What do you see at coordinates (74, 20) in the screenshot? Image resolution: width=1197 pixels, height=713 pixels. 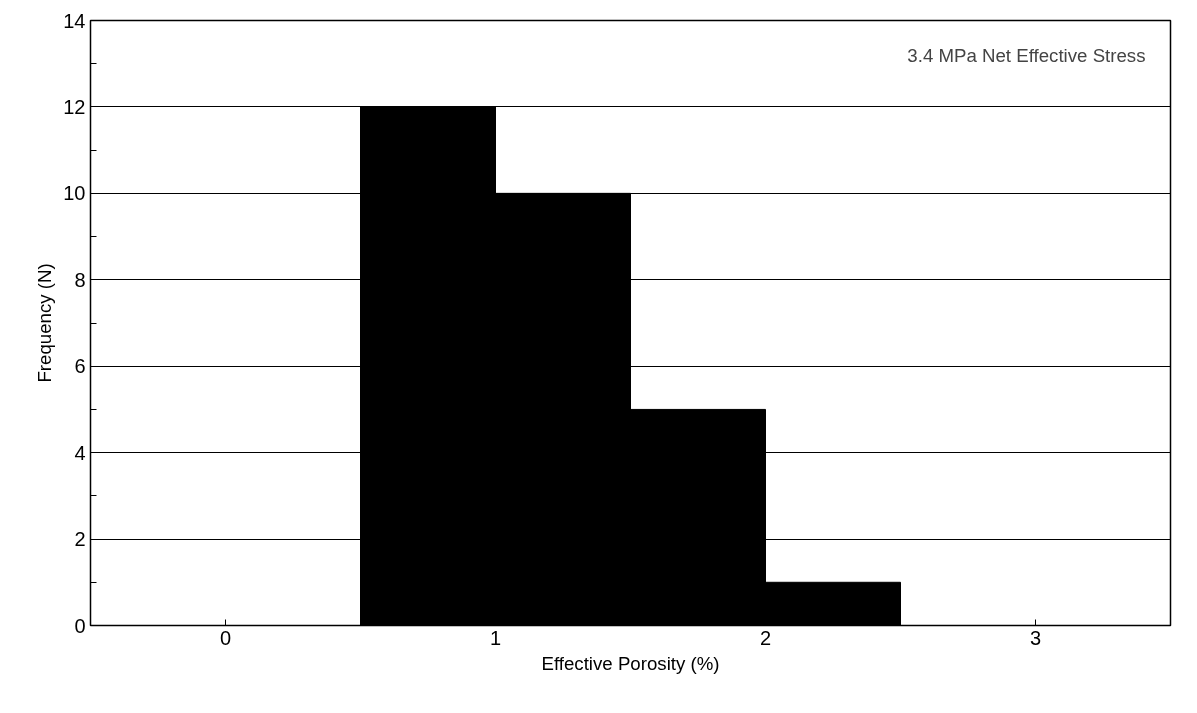 I see `y-tick-label: 14` at bounding box center [74, 20].